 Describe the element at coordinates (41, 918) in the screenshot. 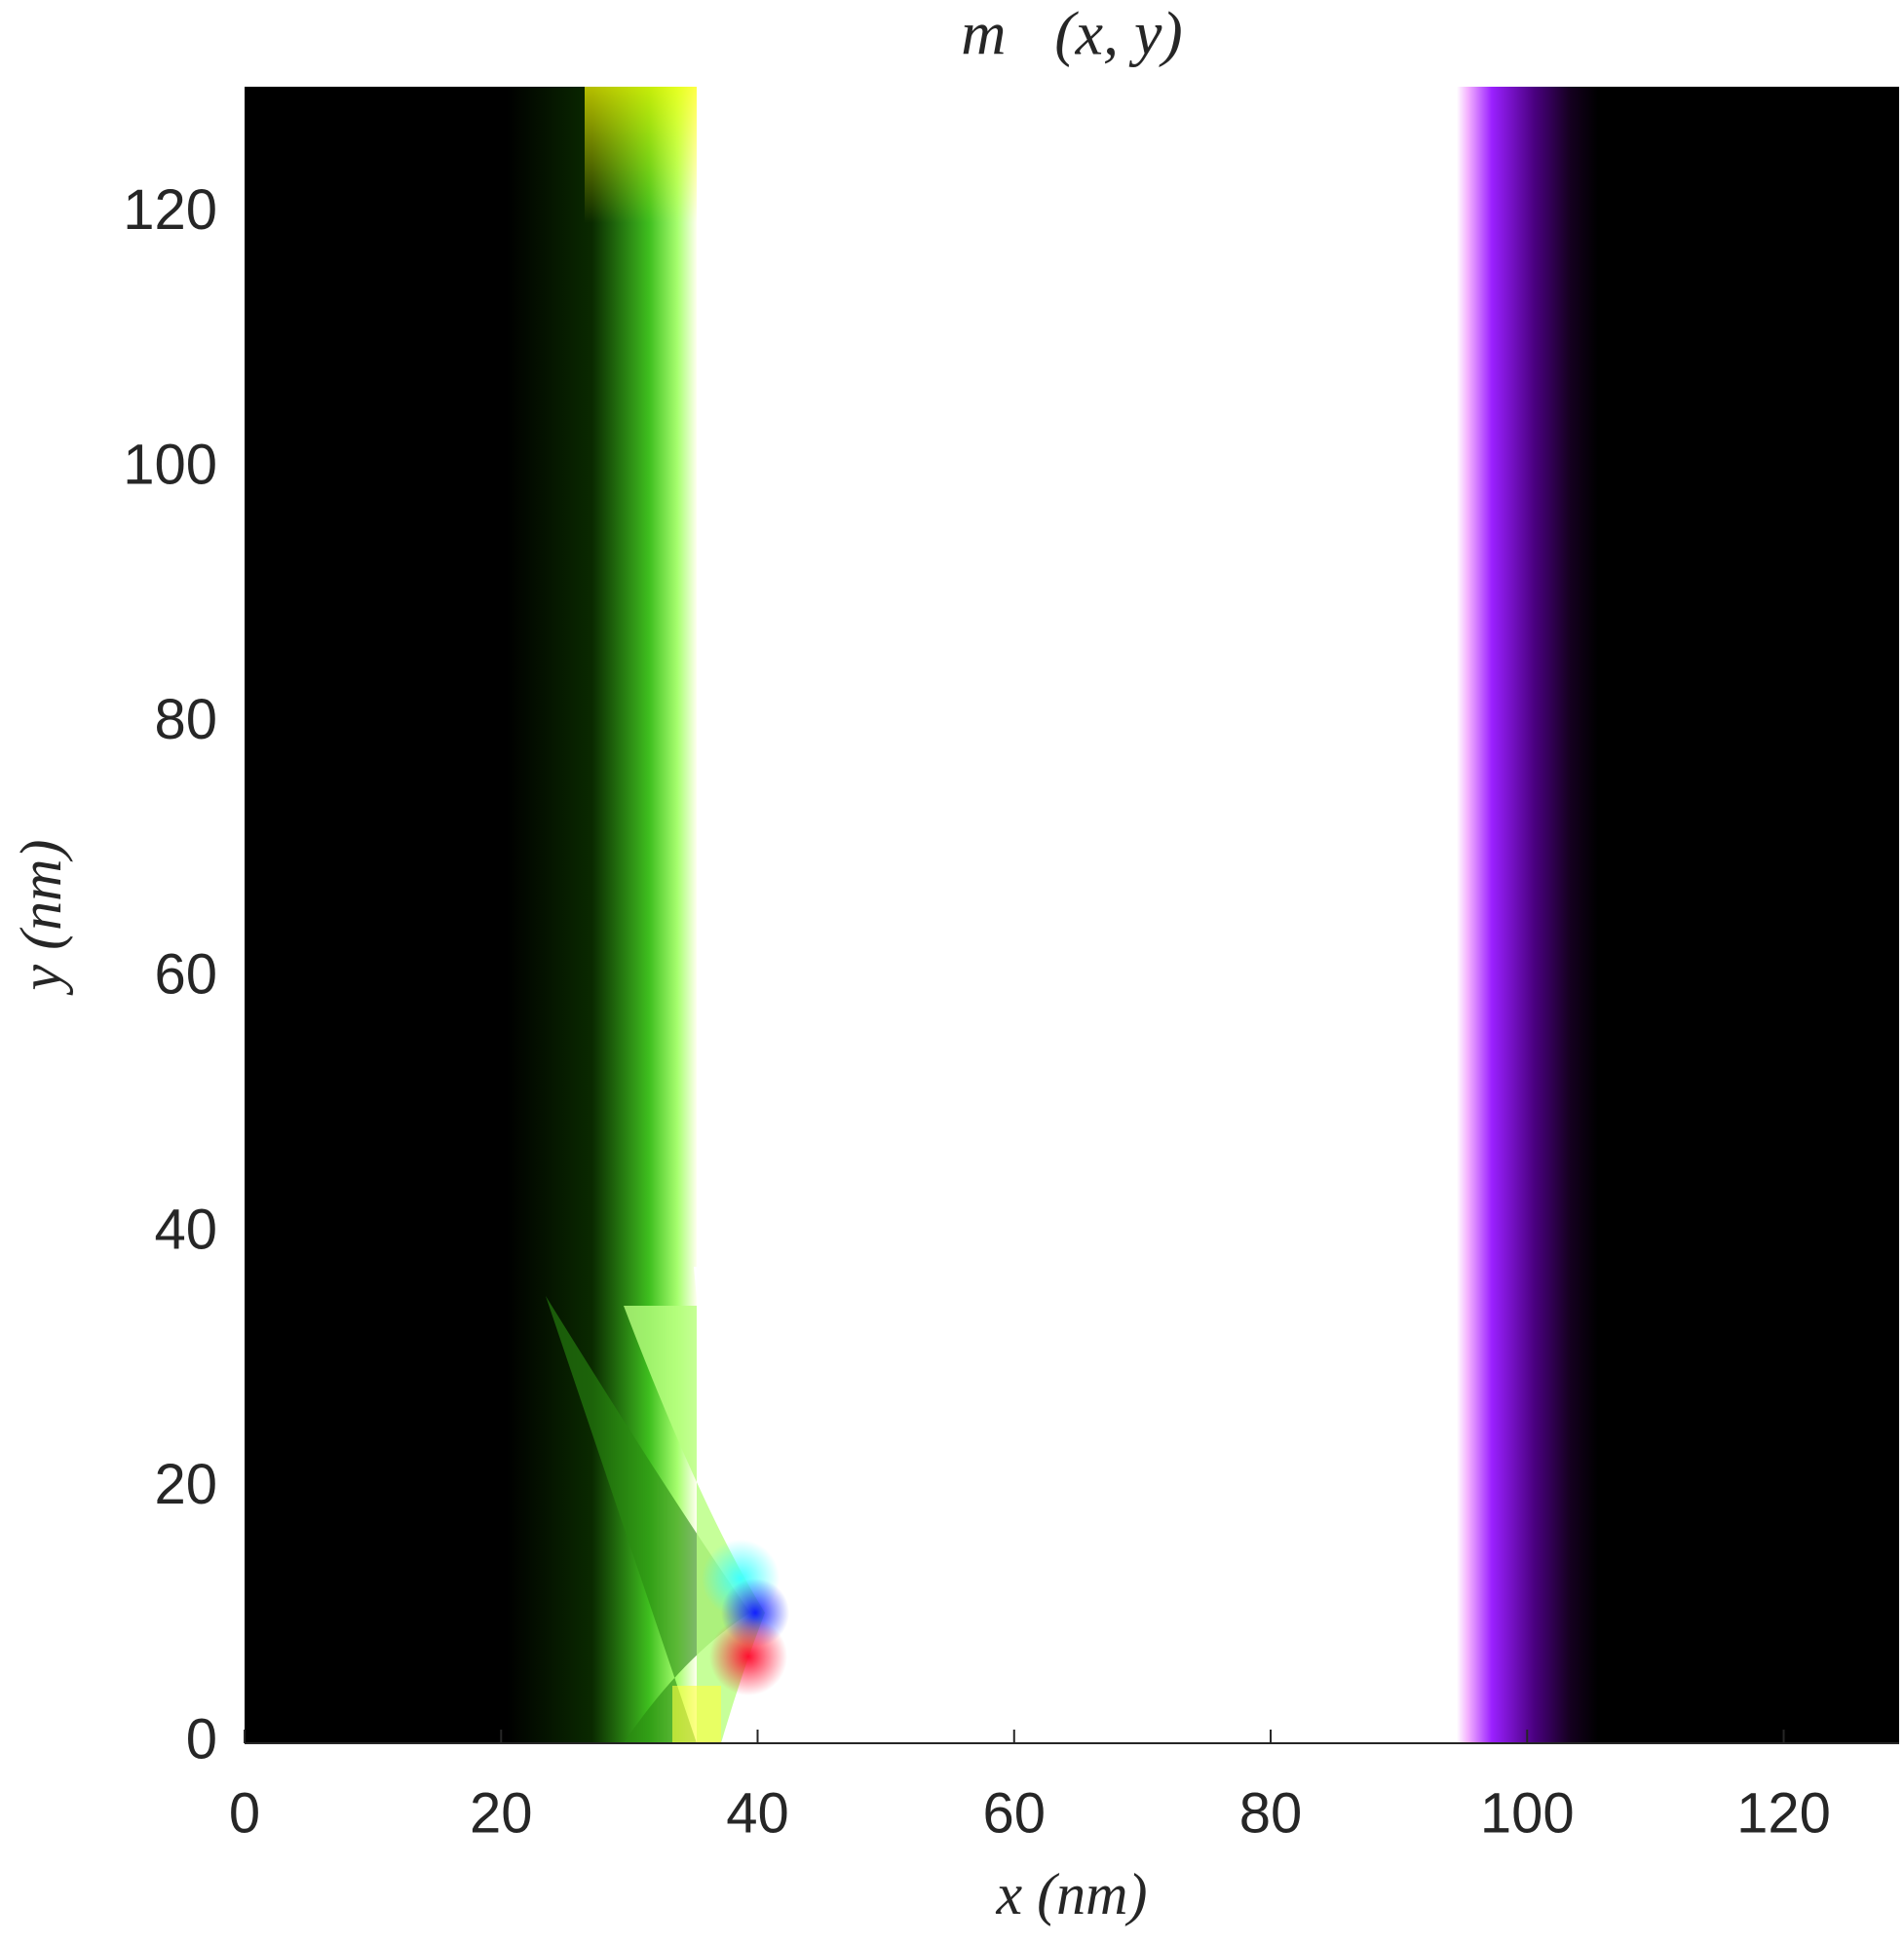

I see `y-axis-label: y (nm)` at that location.